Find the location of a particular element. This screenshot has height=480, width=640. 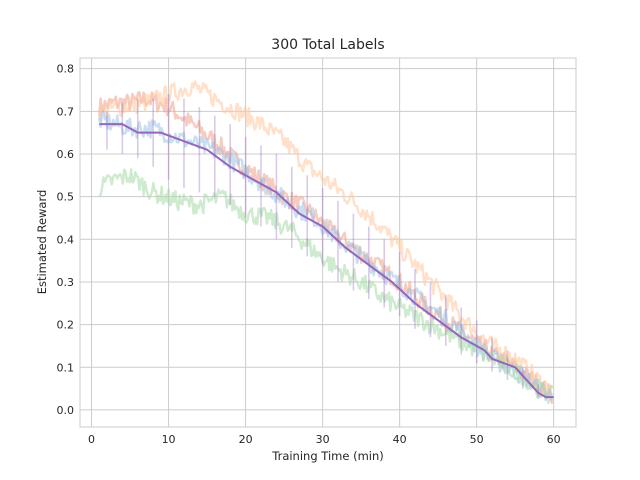

y-tick-label: 0.3 is located at coordinates (66, 282).